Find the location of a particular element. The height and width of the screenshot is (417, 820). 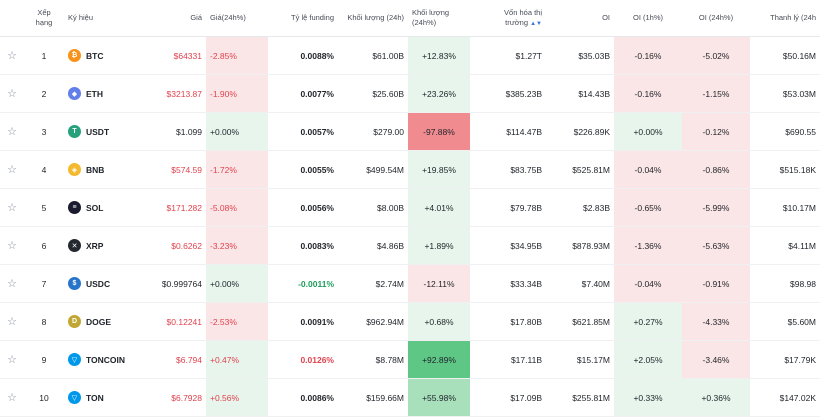

volume-cell: $279.00 is located at coordinates (373, 131).